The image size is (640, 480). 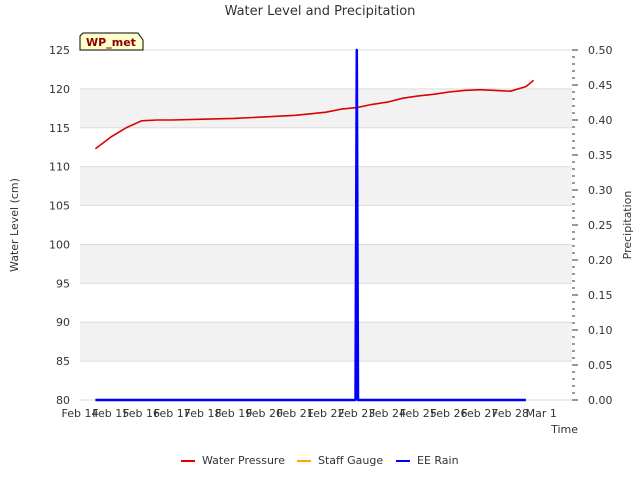 I want to click on legend-label-ee-rain: EE Rain, so click(x=438, y=460).